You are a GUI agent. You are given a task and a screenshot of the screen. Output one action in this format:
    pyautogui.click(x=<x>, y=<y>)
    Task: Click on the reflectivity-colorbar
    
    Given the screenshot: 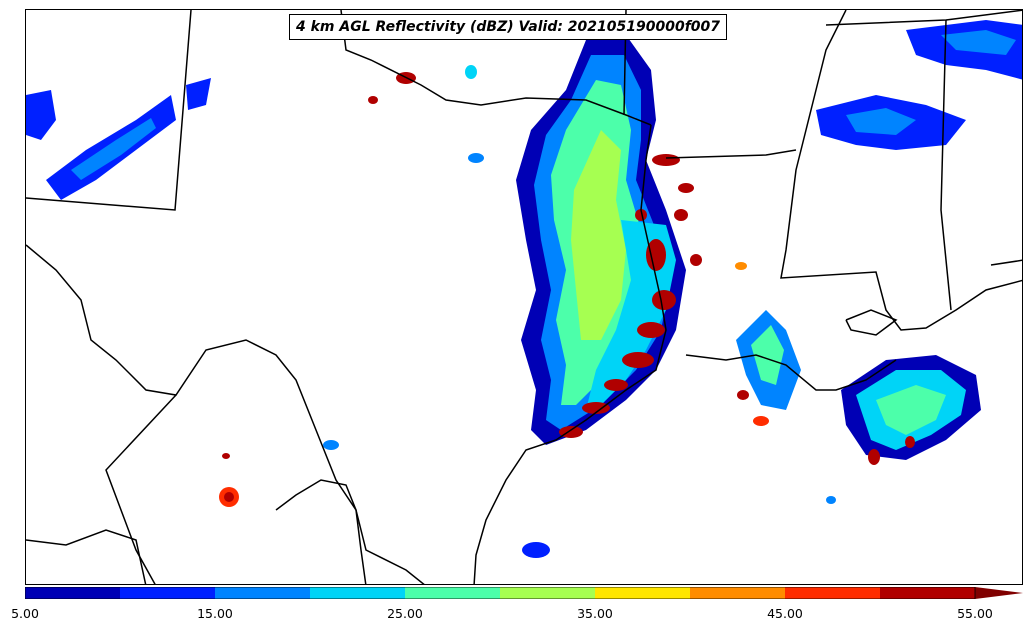 What is the action you would take?
    pyautogui.click(x=524, y=593)
    